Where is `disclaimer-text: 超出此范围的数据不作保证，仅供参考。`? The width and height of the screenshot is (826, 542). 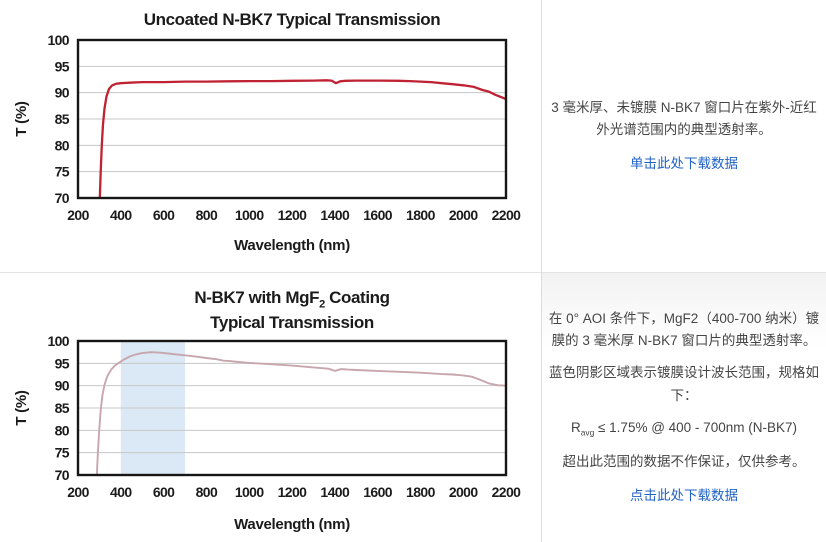
disclaimer-text: 超出此范围的数据不作保证，仅供参考。 is located at coordinates (684, 461).